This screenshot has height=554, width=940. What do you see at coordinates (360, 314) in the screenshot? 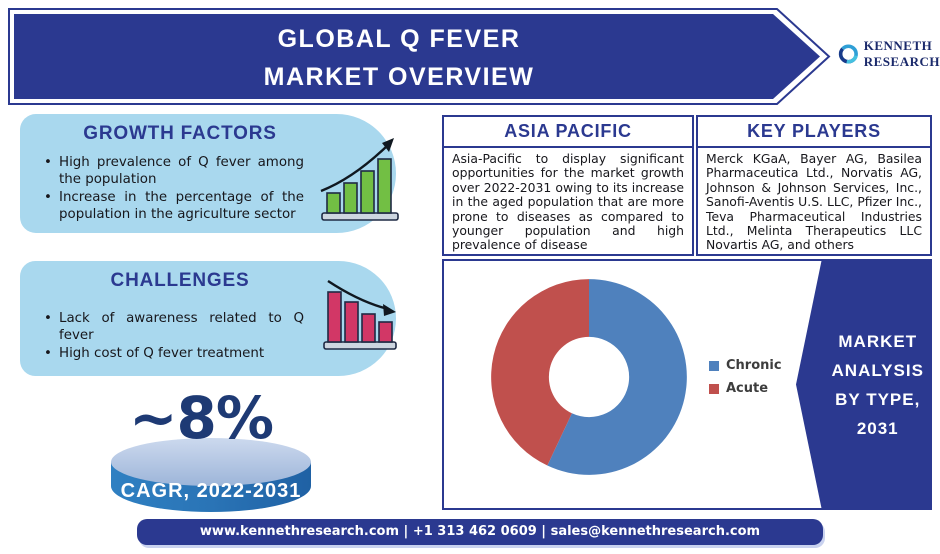
I see `declining-bar-chart-icon` at bounding box center [360, 314].